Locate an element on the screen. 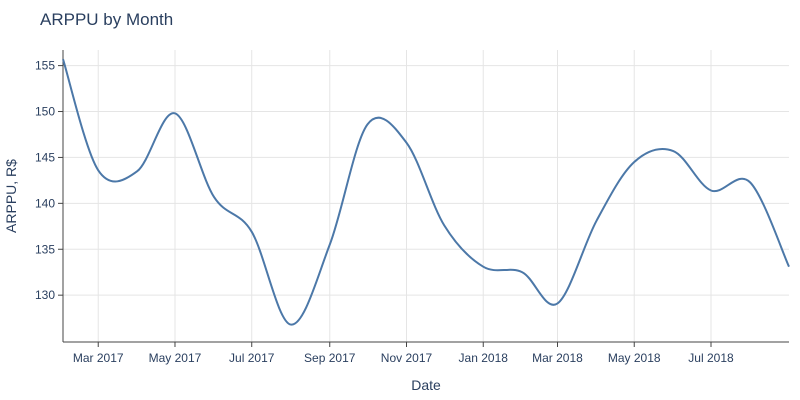 Image resolution: width=800 pixels, height=400 pixels. chart-title: ARPPU by Month is located at coordinates (106, 19).